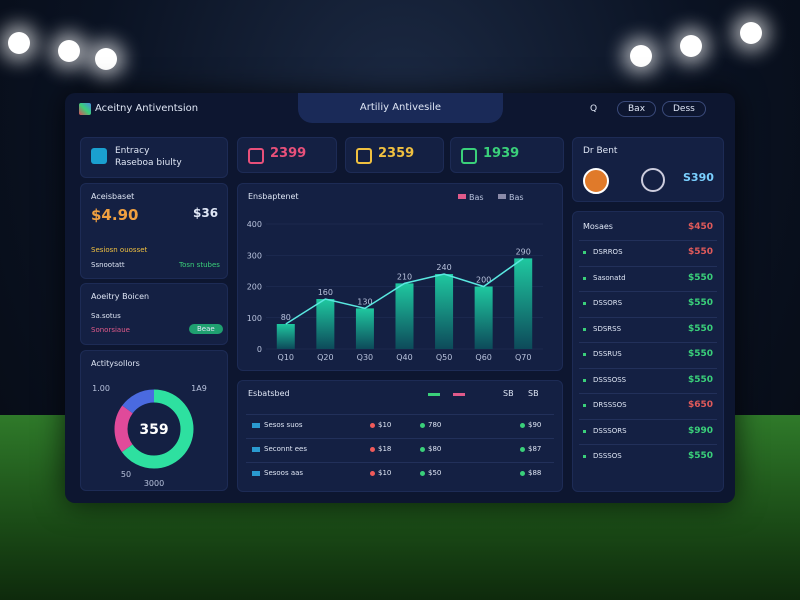 This screenshot has width=800, height=600. I want to click on row: Sesiosn ouosset, so click(119, 250).